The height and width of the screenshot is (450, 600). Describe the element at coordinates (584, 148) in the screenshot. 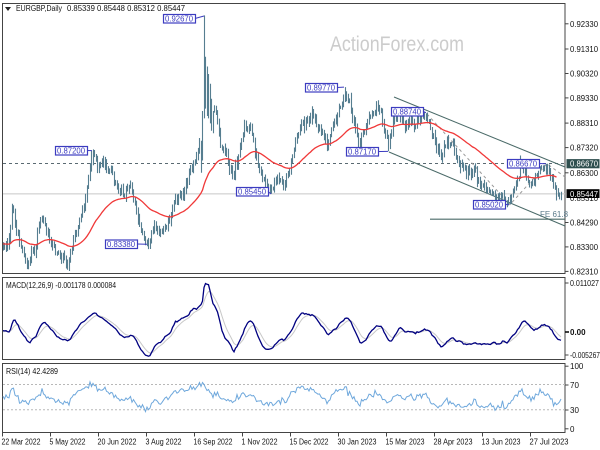

I see `svg-text: 0.87320` at that location.